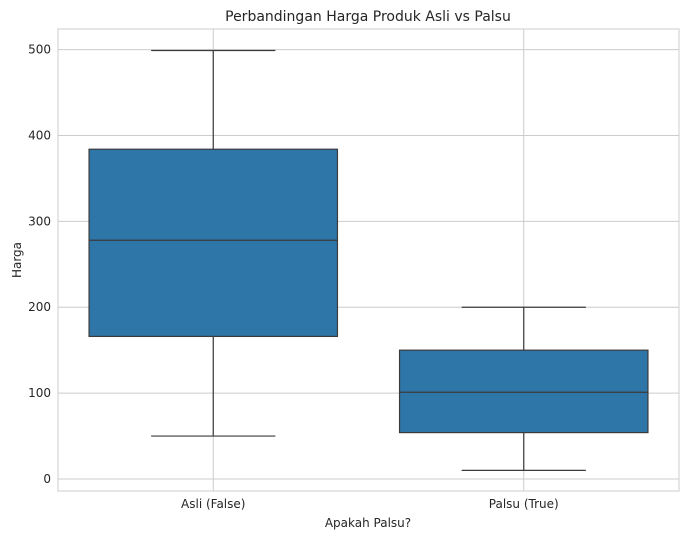 The width and height of the screenshot is (687, 540). Describe the element at coordinates (39, 50) in the screenshot. I see `y-tick-label: 500` at that location.